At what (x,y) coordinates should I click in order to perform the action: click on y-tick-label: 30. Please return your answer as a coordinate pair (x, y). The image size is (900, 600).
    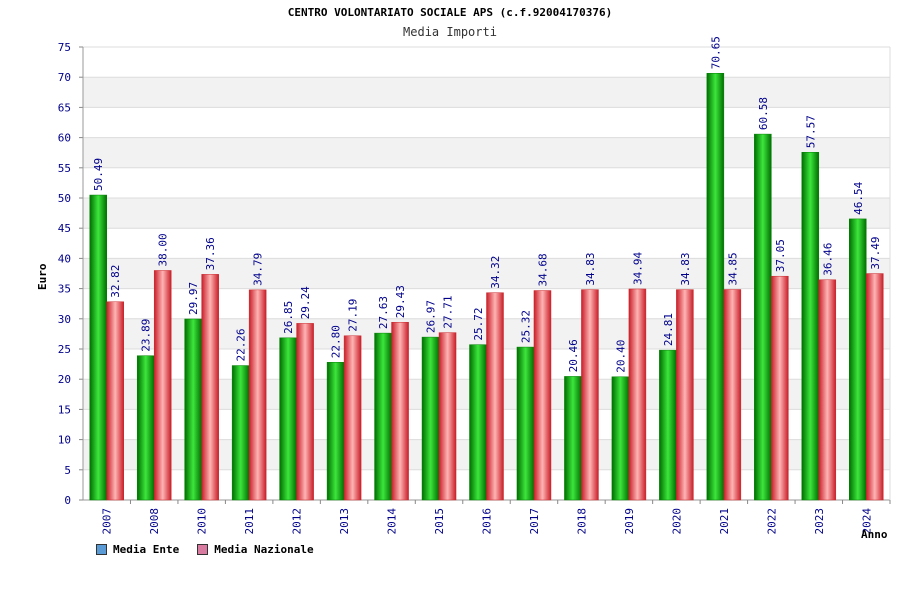
    Looking at the image, I should click on (64, 319).